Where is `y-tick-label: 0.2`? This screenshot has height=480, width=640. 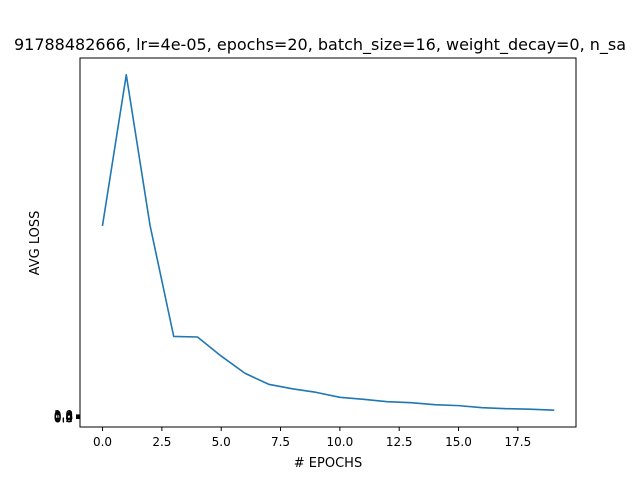
y-tick-label: 0.2 is located at coordinates (63, 418).